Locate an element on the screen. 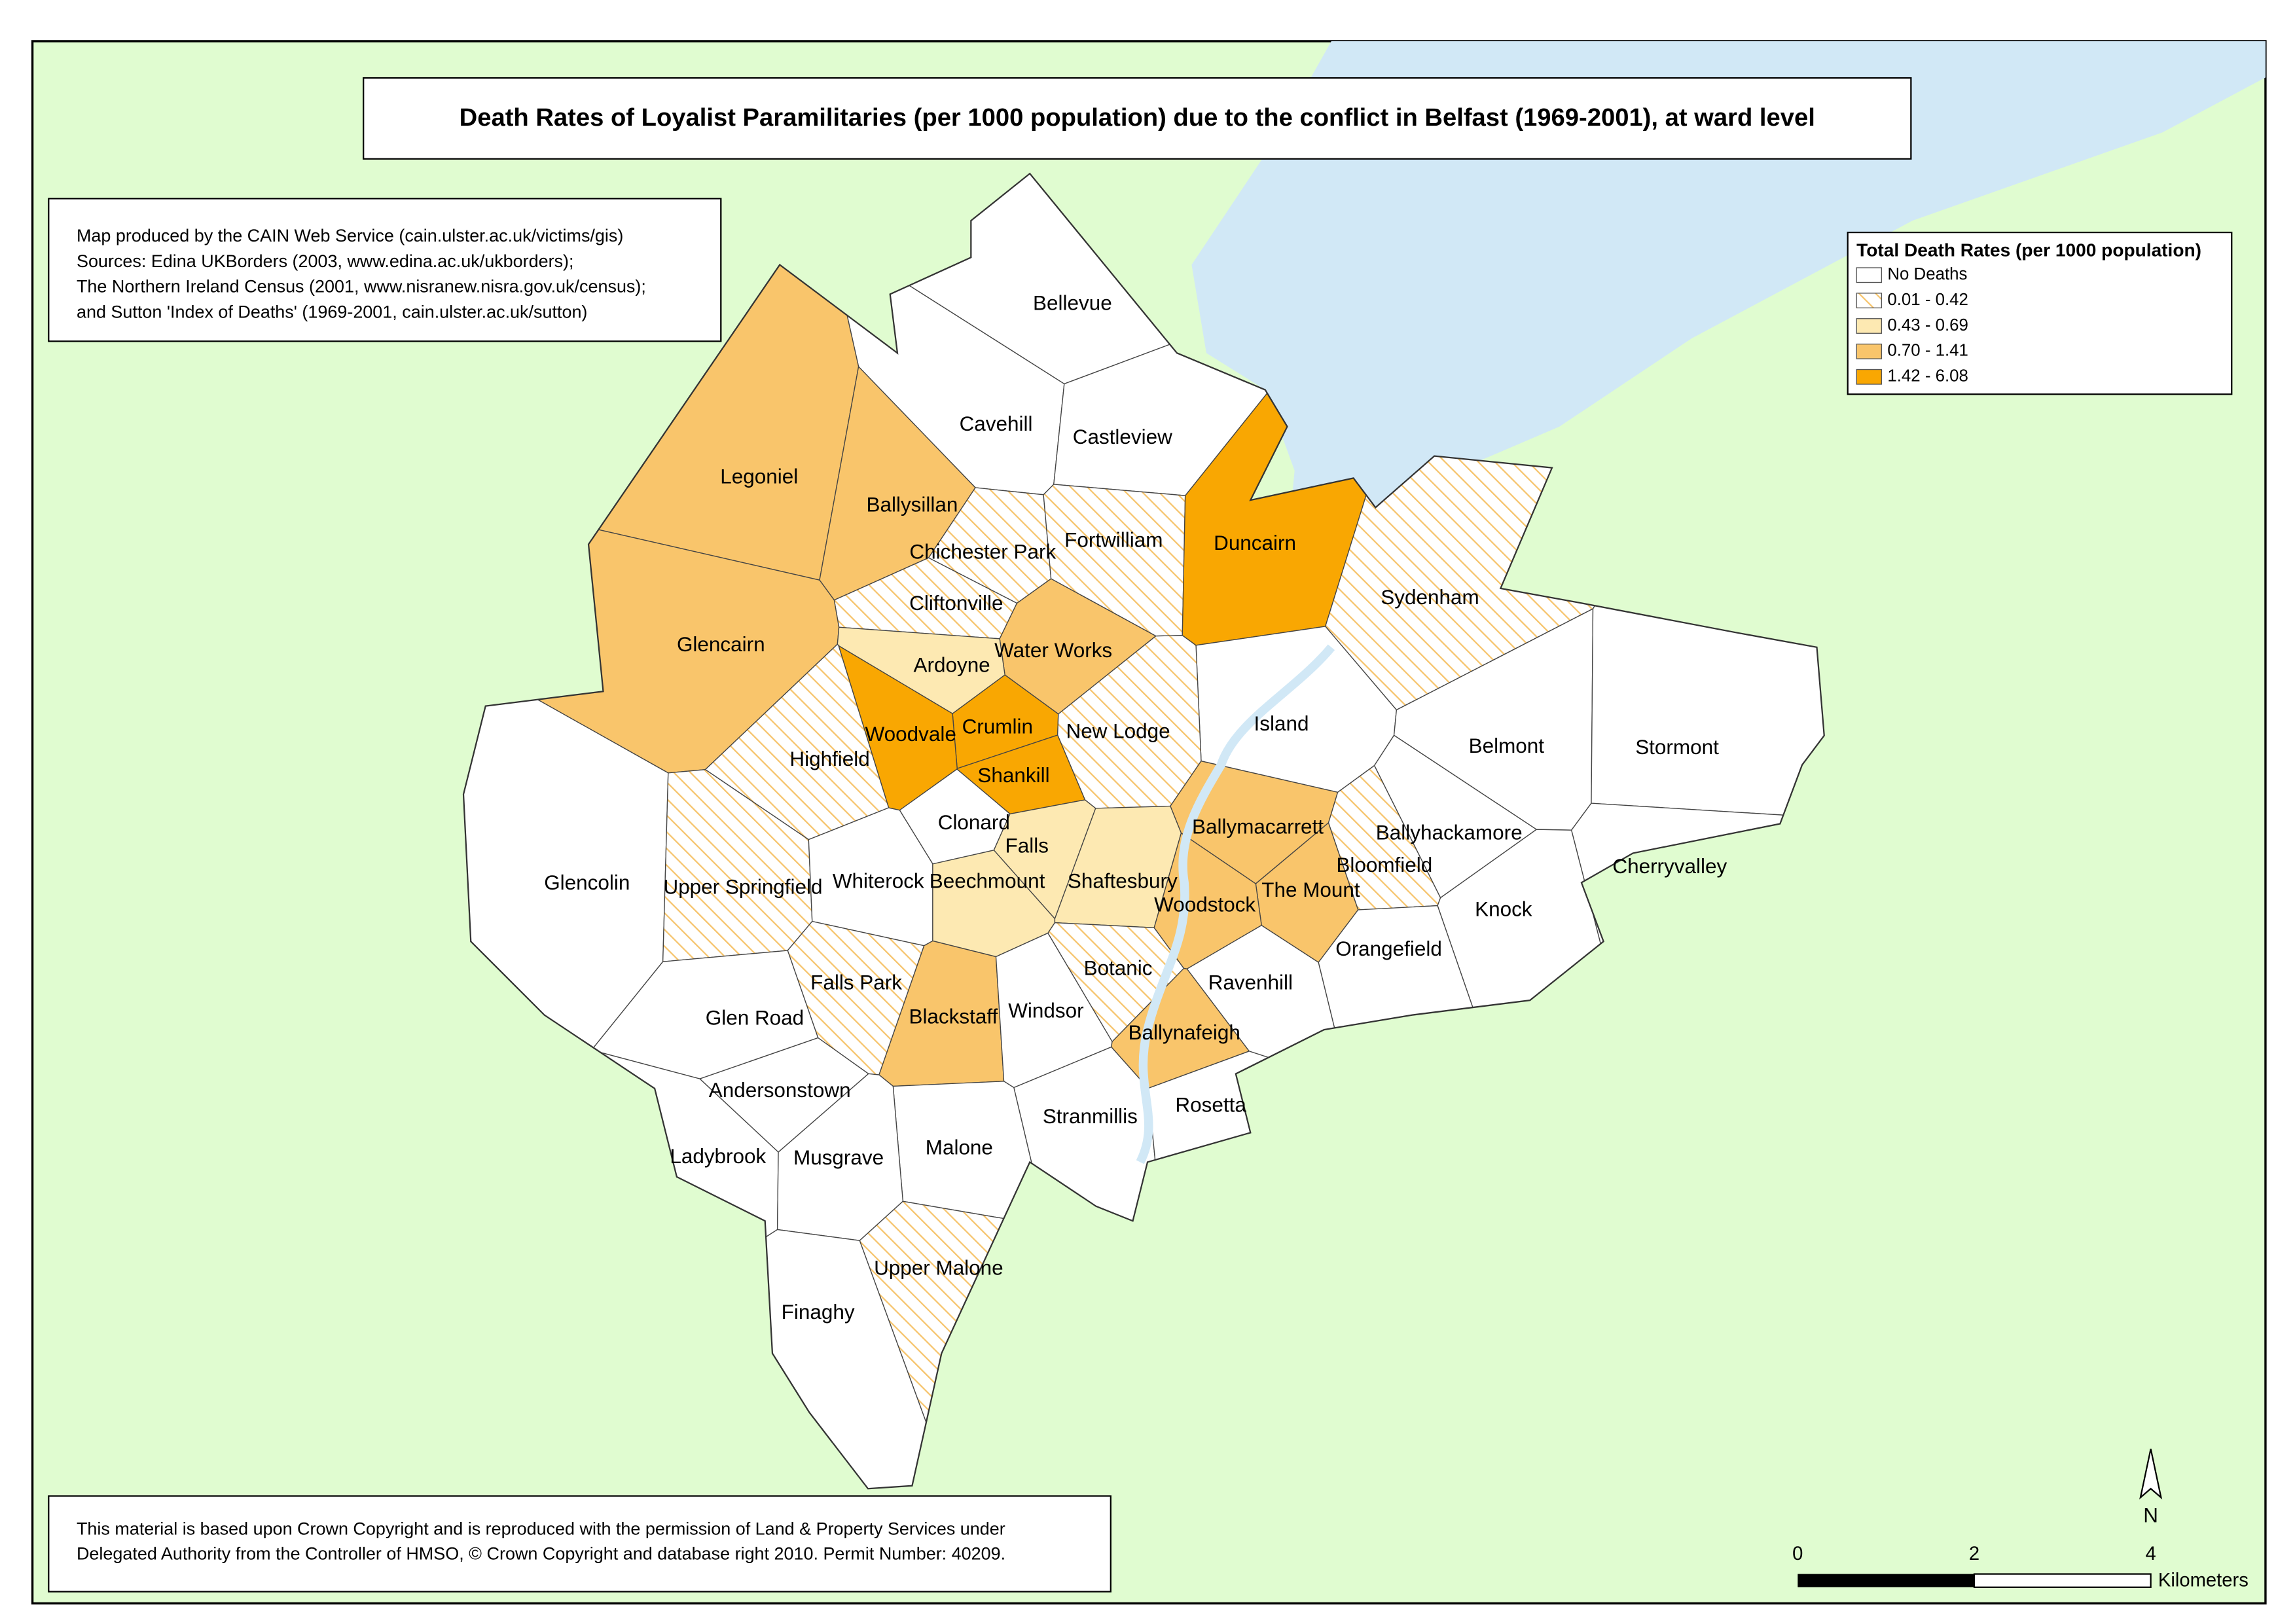 The image size is (2295, 1624). ward-label: Malone is located at coordinates (960, 1147).